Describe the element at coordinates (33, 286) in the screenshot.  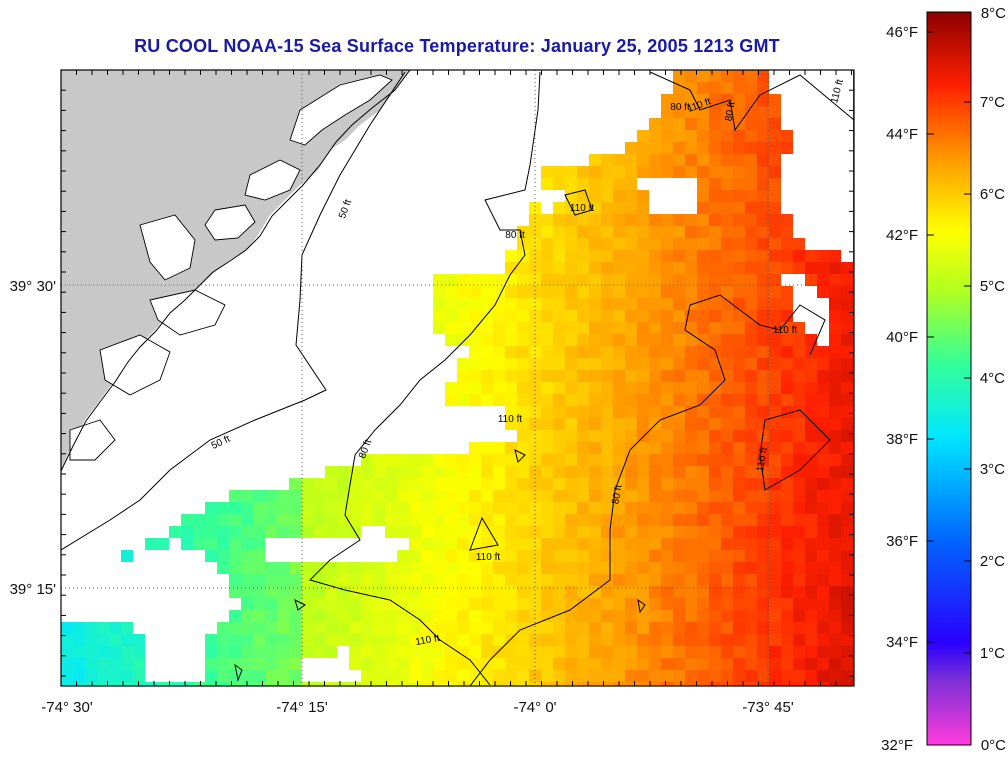
I see `y-tick-label: 39° 30'` at that location.